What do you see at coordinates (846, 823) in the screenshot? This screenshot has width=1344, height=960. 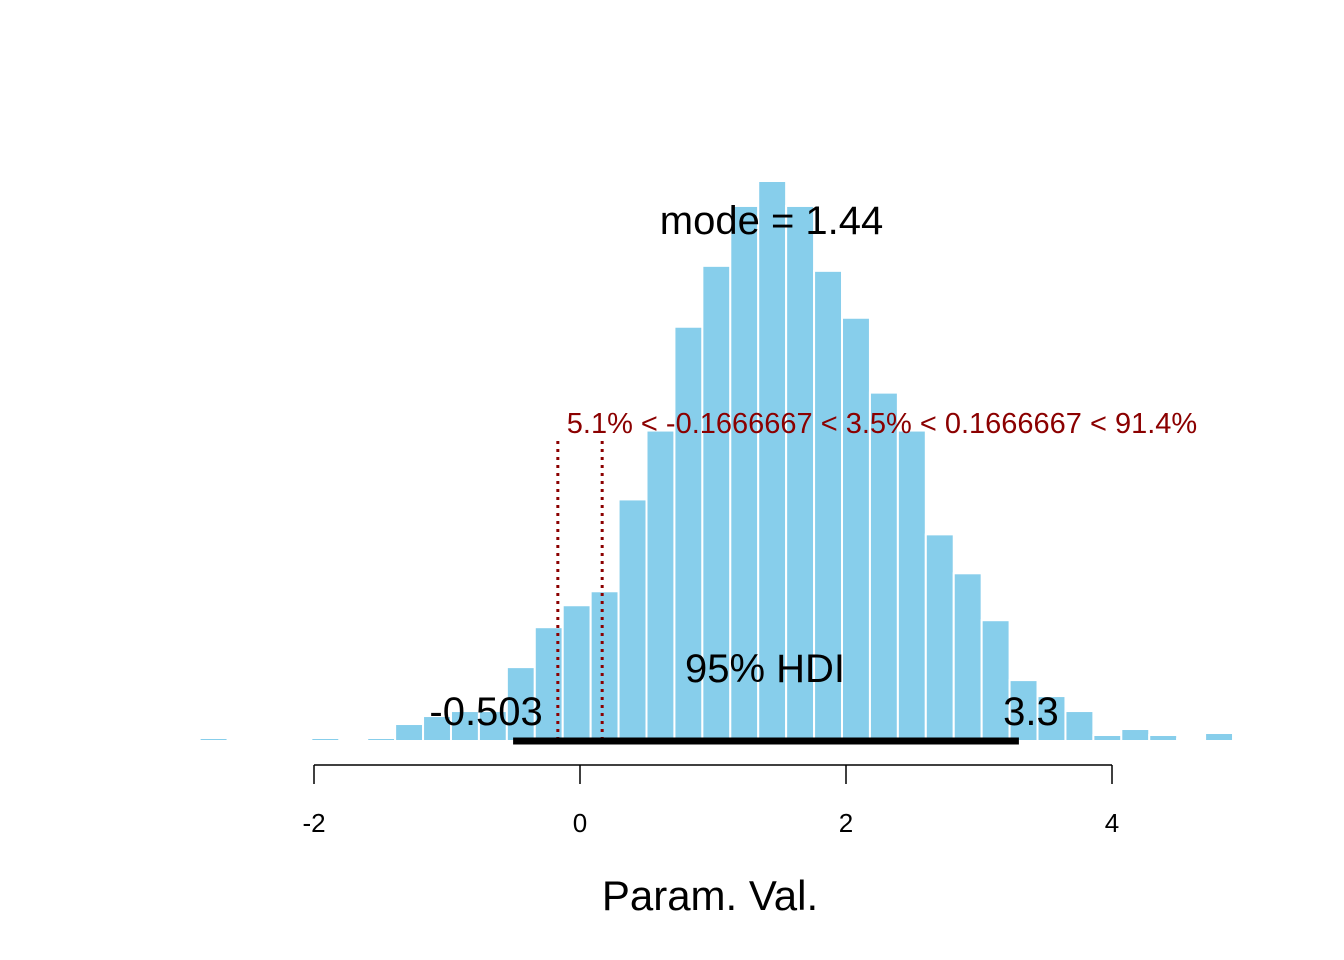 I see `x-tick-label: 2` at bounding box center [846, 823].